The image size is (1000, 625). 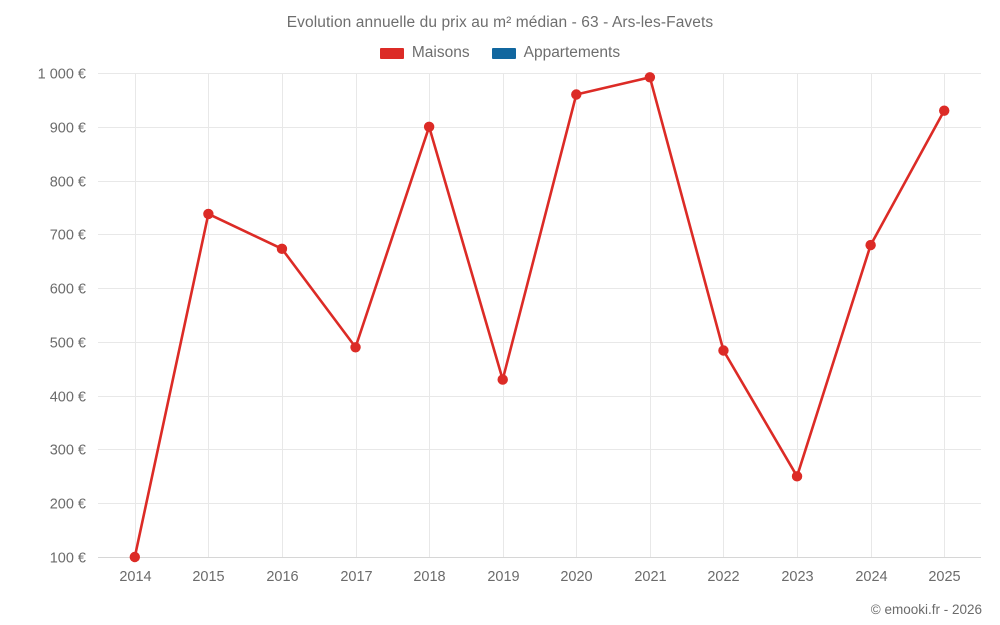 I want to click on y-axis-tick-label: 100 €, so click(x=68, y=559).